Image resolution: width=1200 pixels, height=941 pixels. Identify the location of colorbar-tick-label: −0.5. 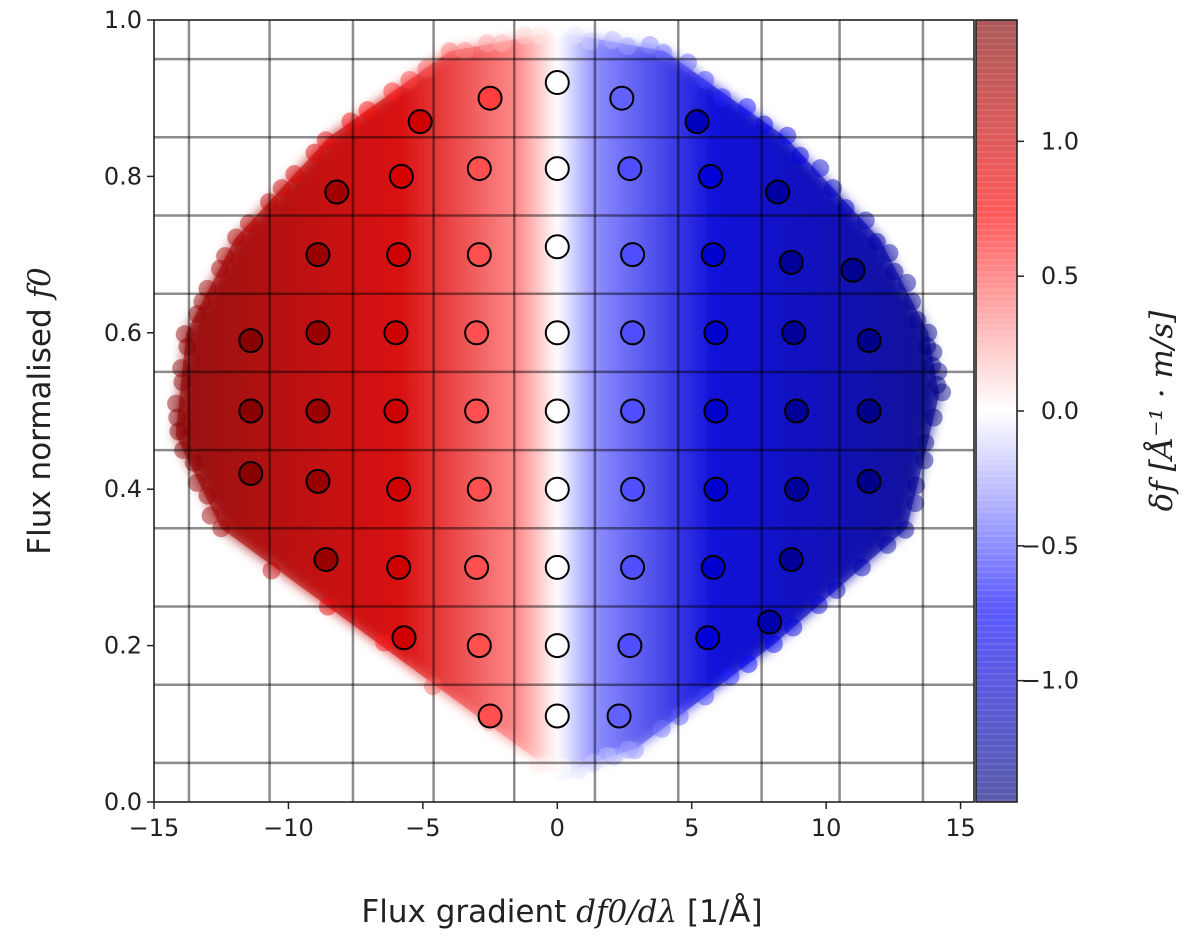
(1050, 546).